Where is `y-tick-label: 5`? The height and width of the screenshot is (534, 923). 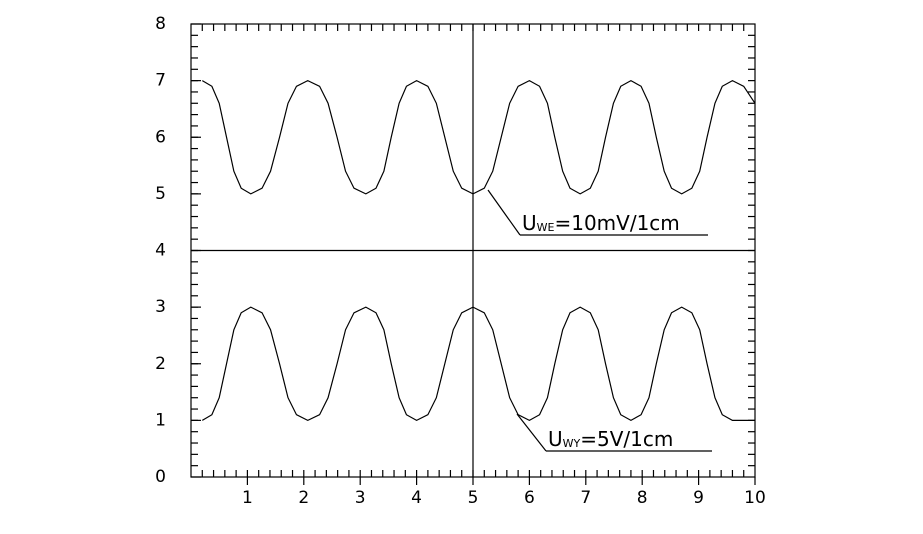
y-tick-label: 5 is located at coordinates (160, 194).